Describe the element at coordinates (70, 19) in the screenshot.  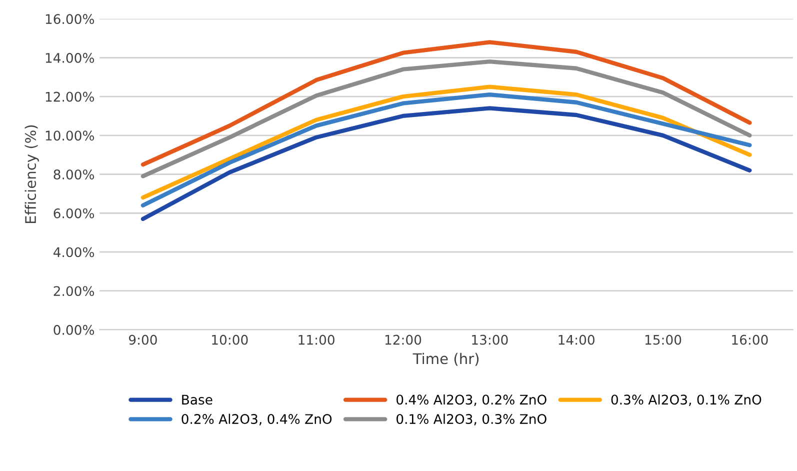
I see `y-tick-label: 16.00%` at that location.